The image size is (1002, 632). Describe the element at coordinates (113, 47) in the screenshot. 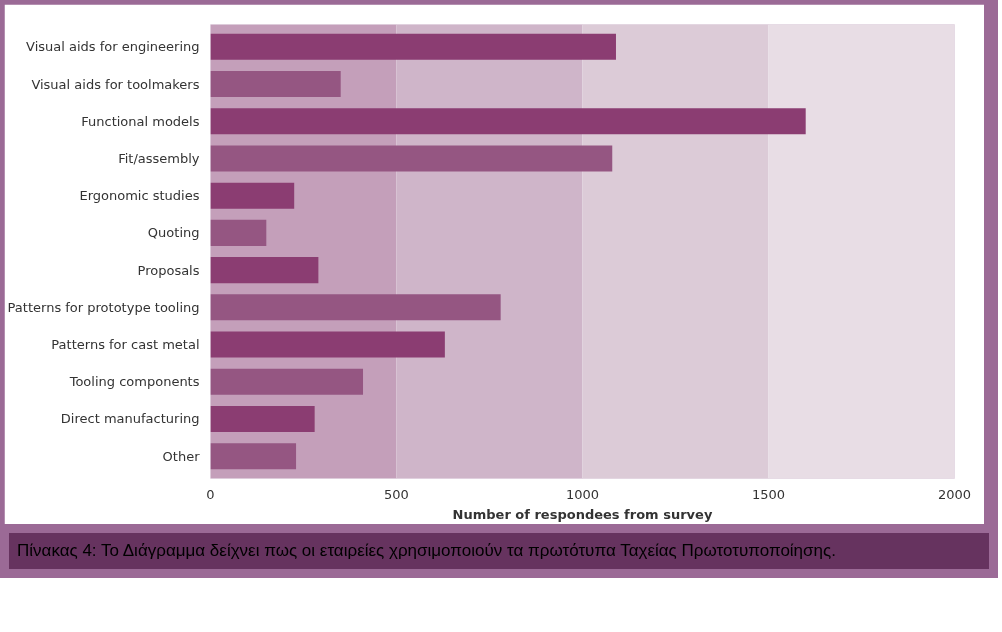

I see `y-tick-label: Visual aids for engineering` at that location.